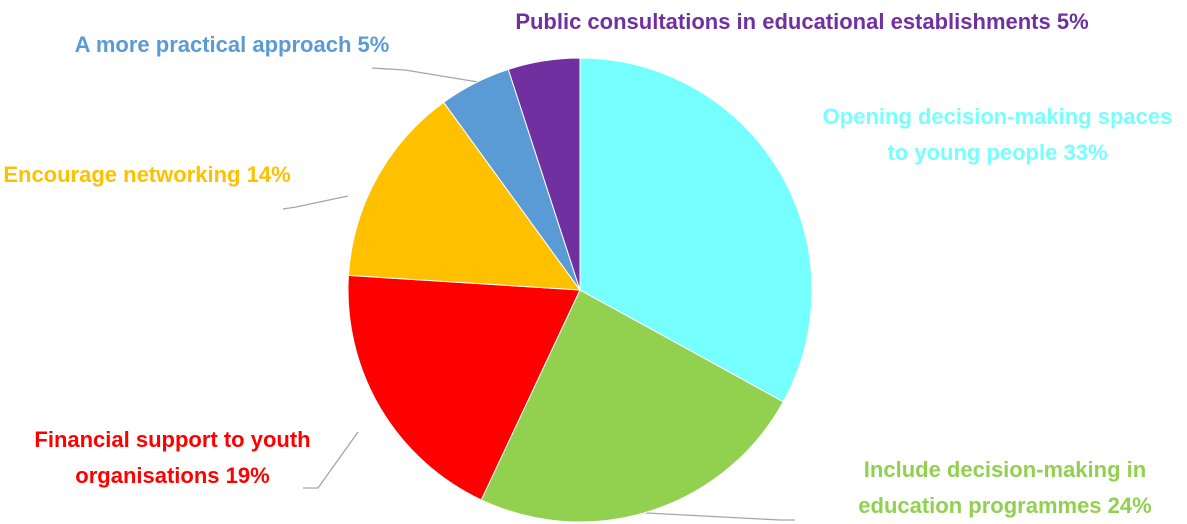 The height and width of the screenshot is (524, 1187). Describe the element at coordinates (1129, 505) in the screenshot. I see `value-label: 24%` at that location.